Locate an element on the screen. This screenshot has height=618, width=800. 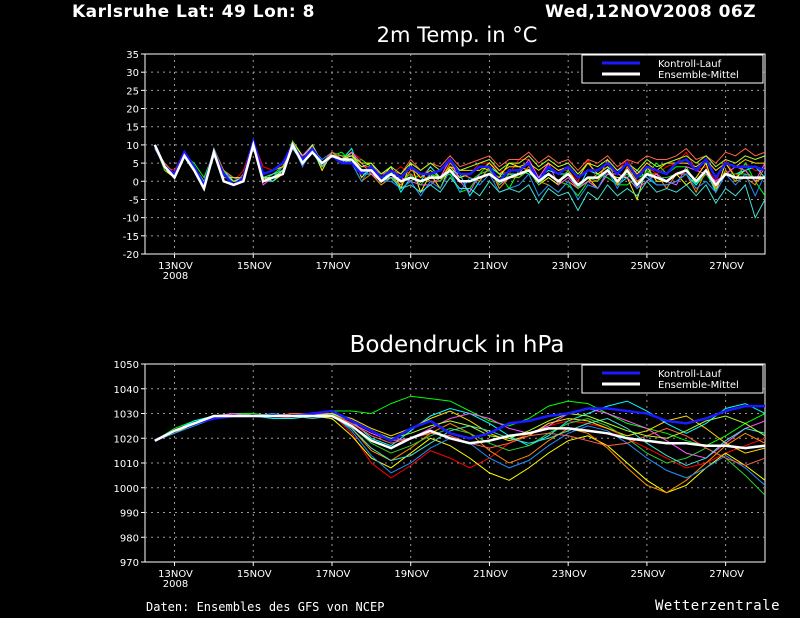
temp-series-group is located at coordinates (459, 177).